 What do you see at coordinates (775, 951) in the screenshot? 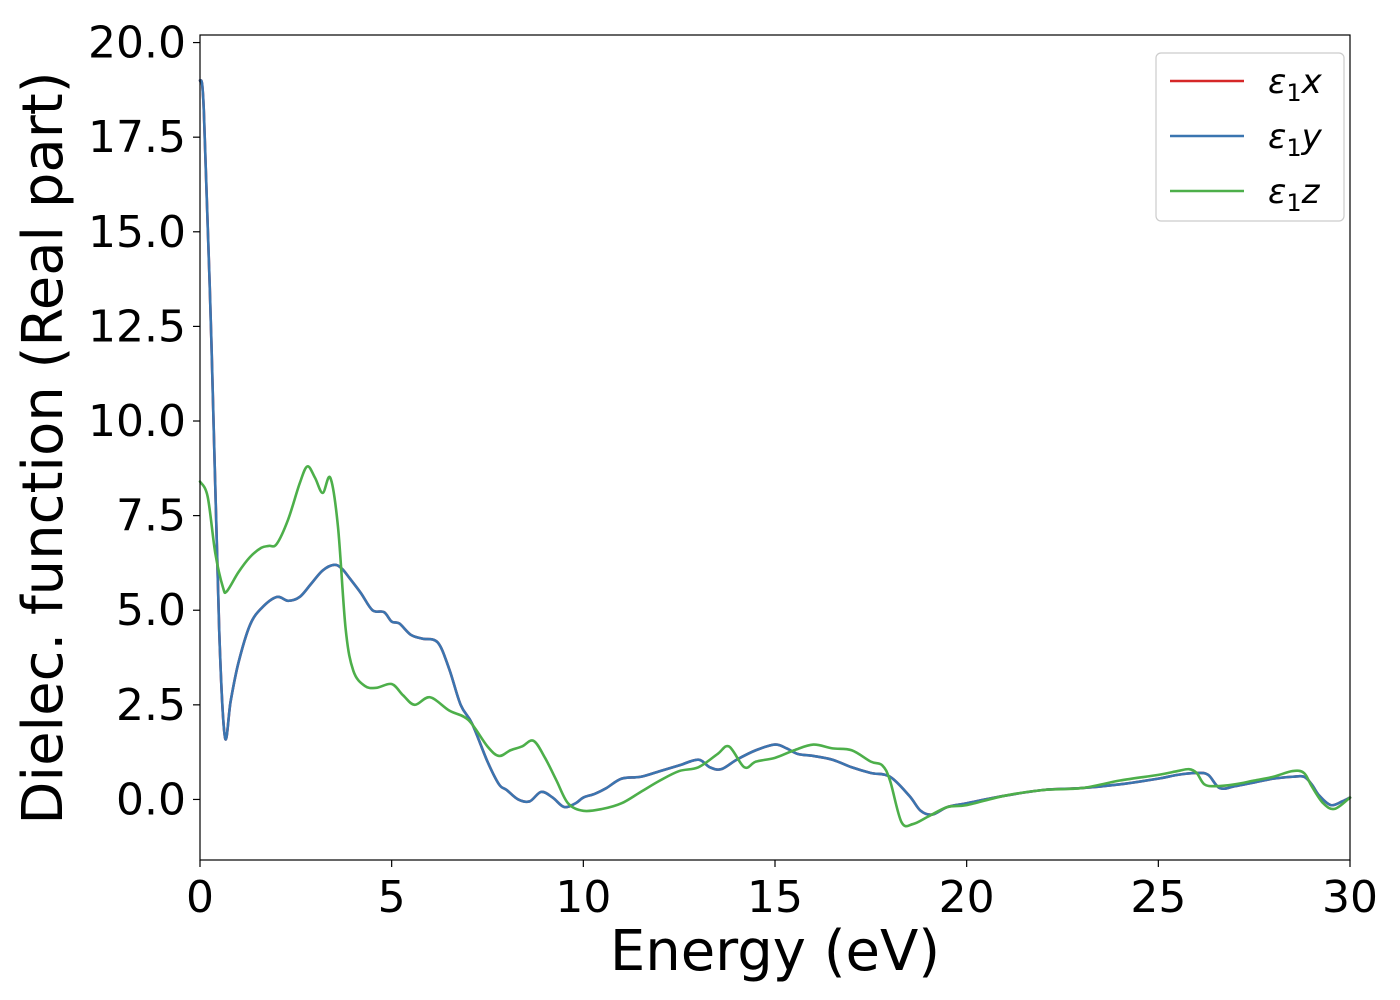
I see `x-axis-label: Energy (eV)` at bounding box center [775, 951].